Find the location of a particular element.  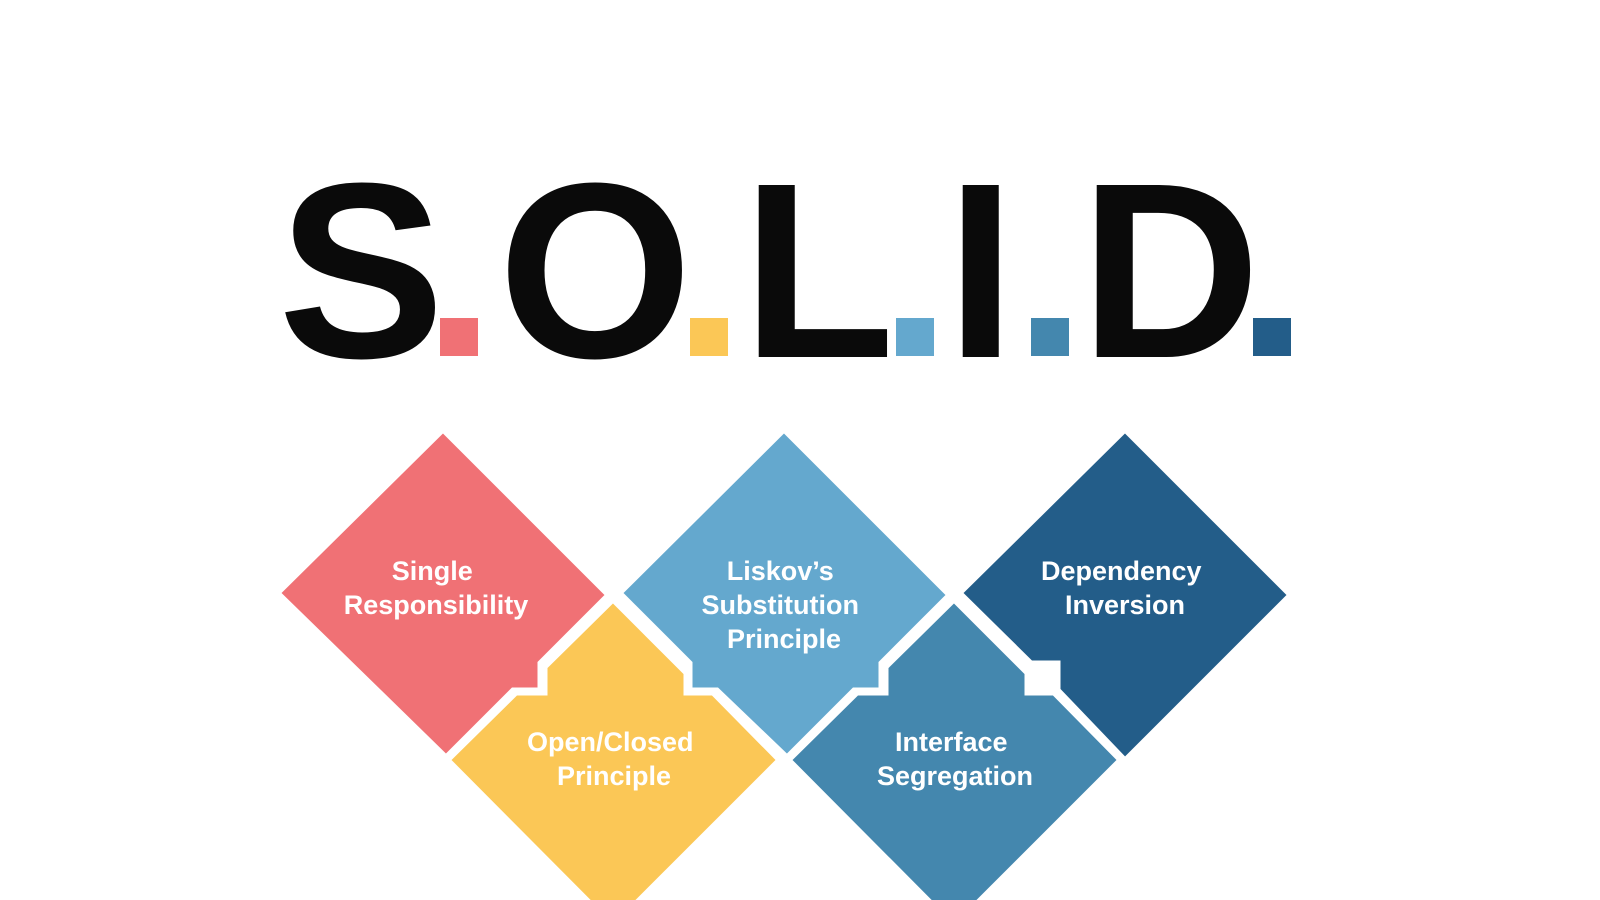

title-letter-s: S is located at coordinates (361, 270).